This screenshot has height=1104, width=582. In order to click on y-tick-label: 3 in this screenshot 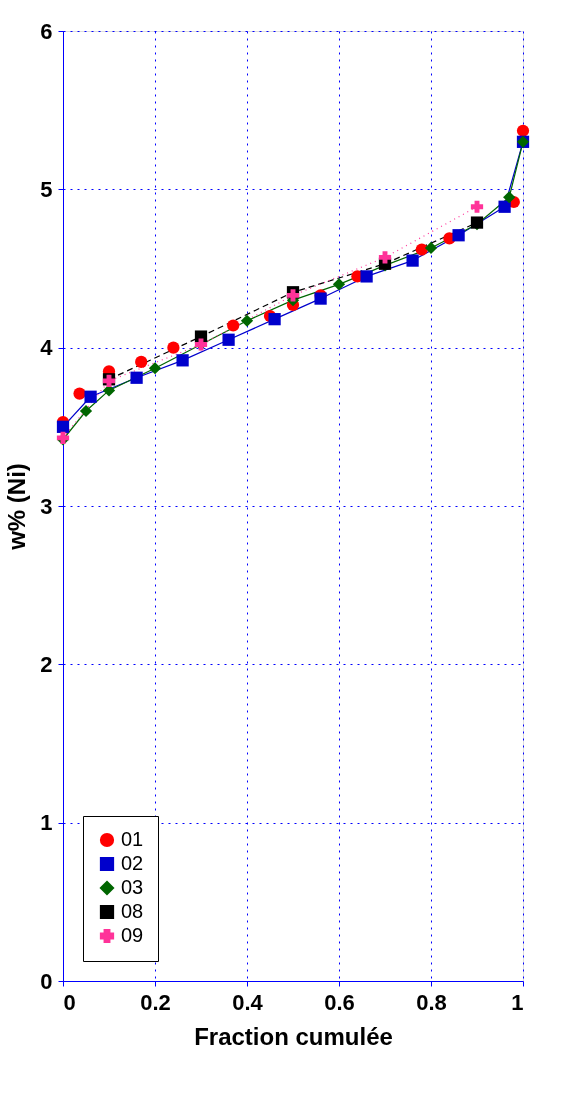, I will do `click(46, 506)`.